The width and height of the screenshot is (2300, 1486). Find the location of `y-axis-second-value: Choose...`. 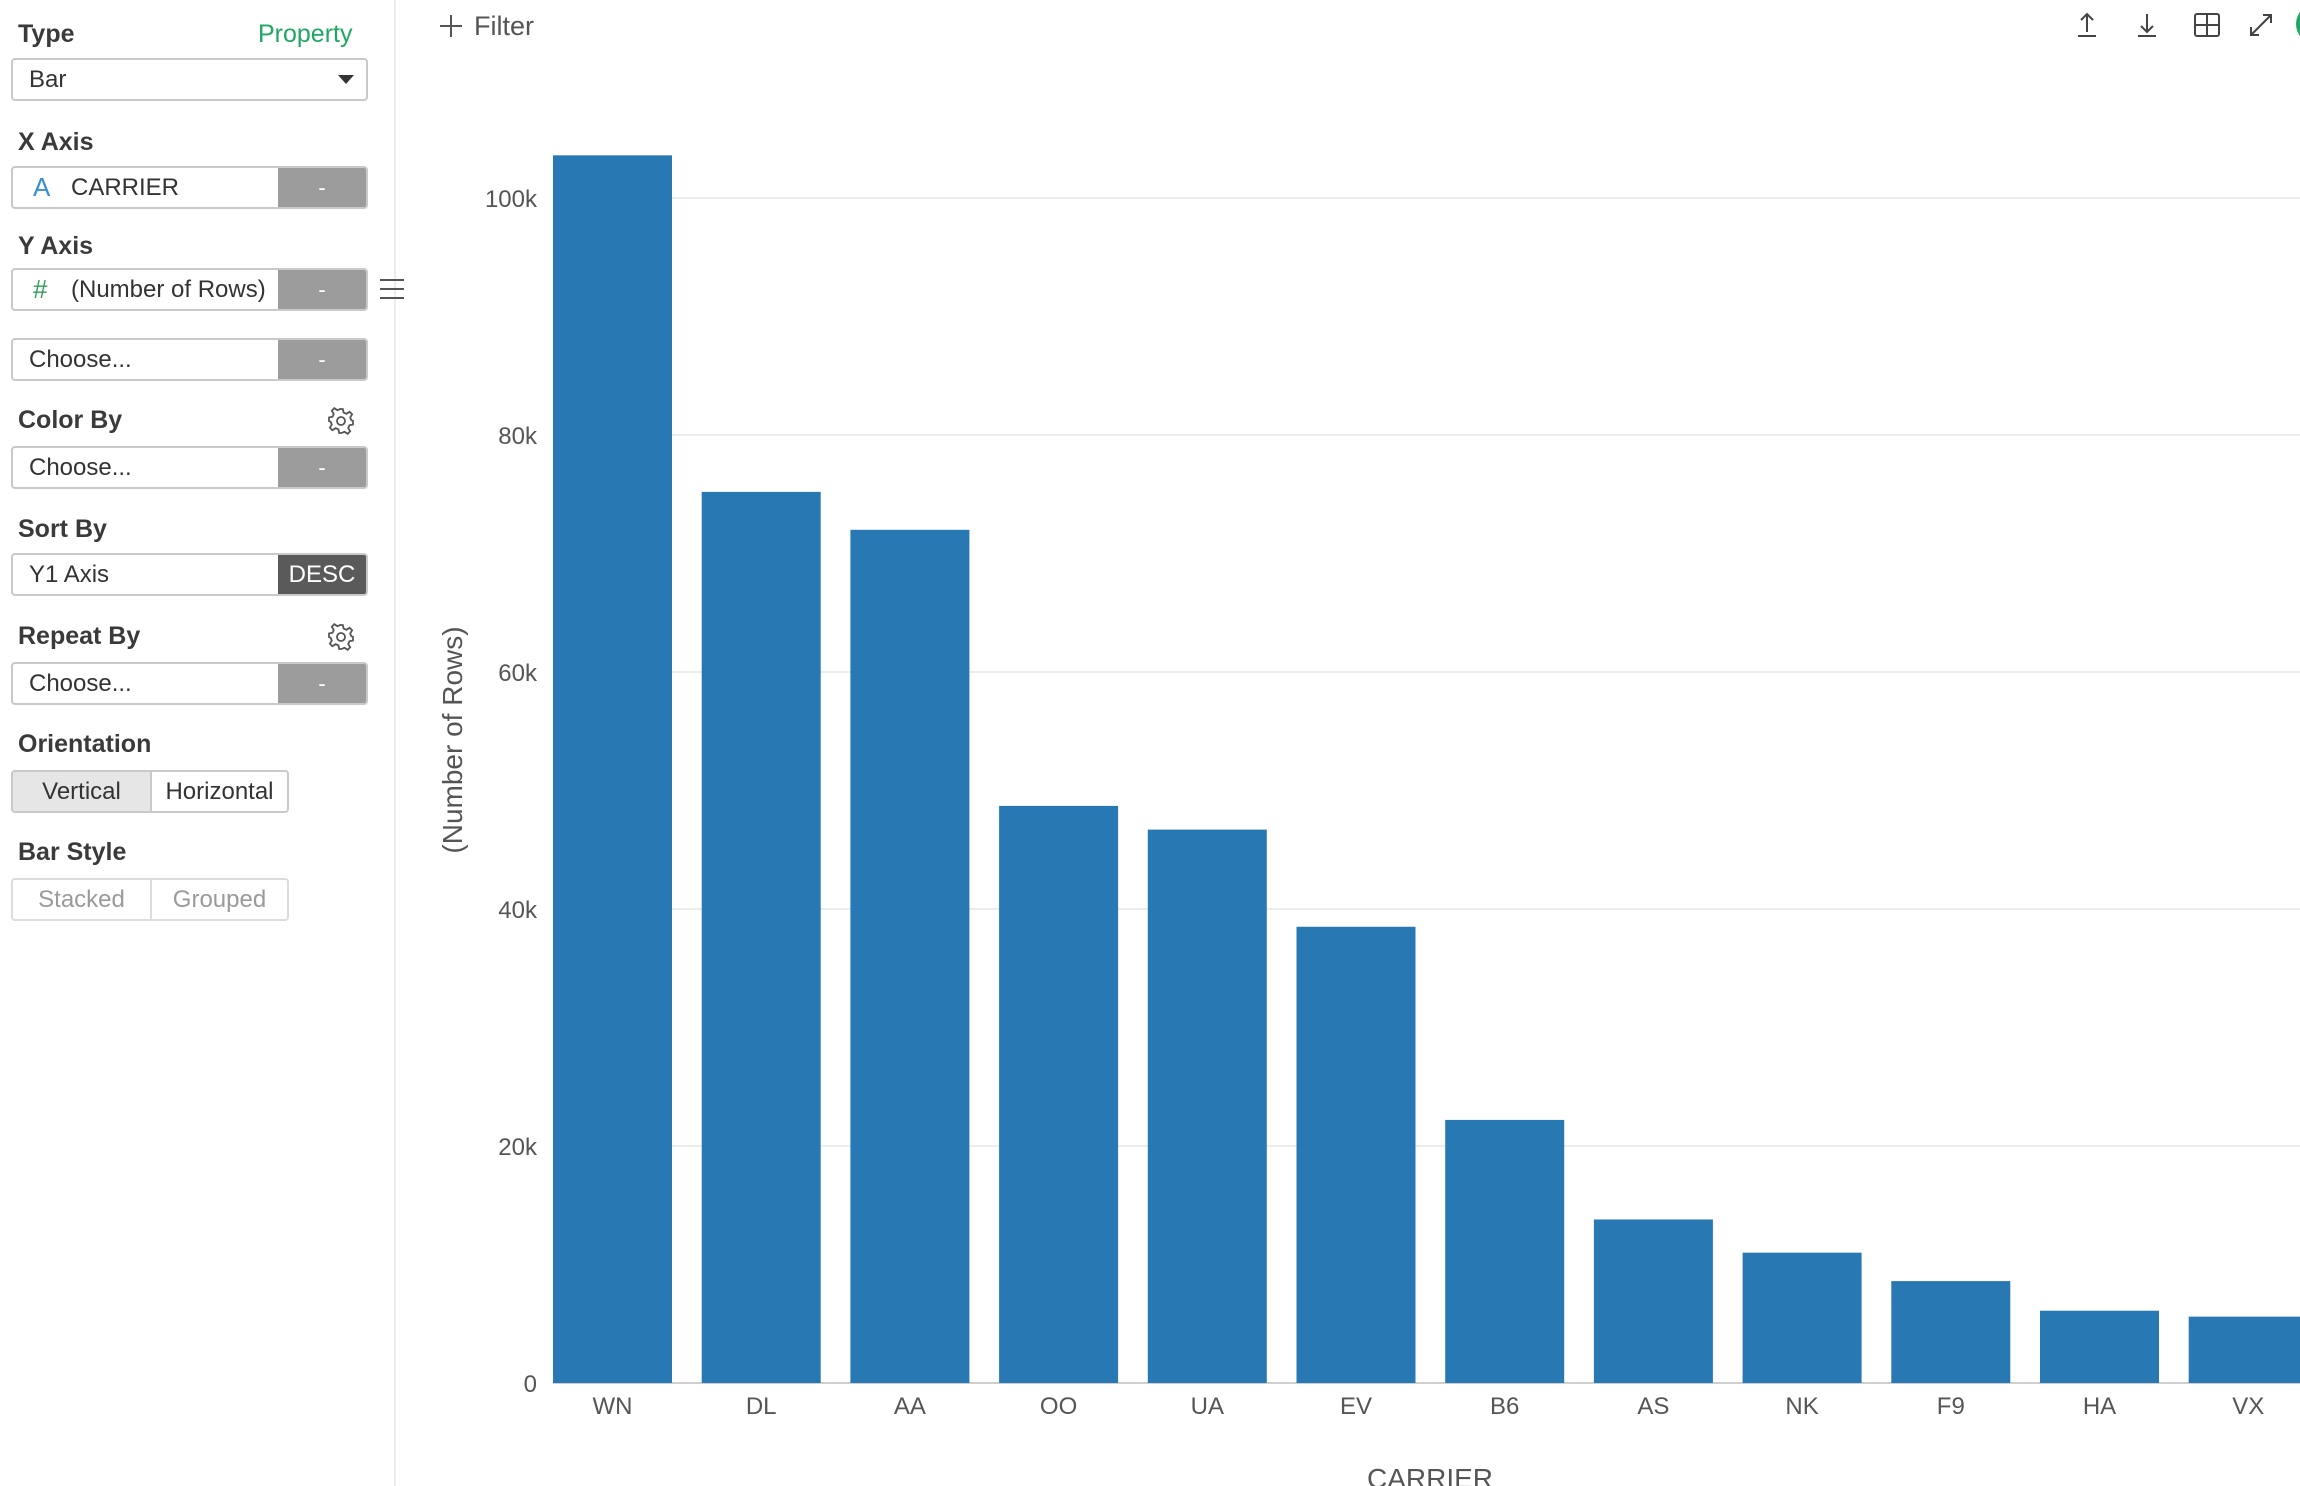

y-axis-second-value: Choose... is located at coordinates (80, 359).